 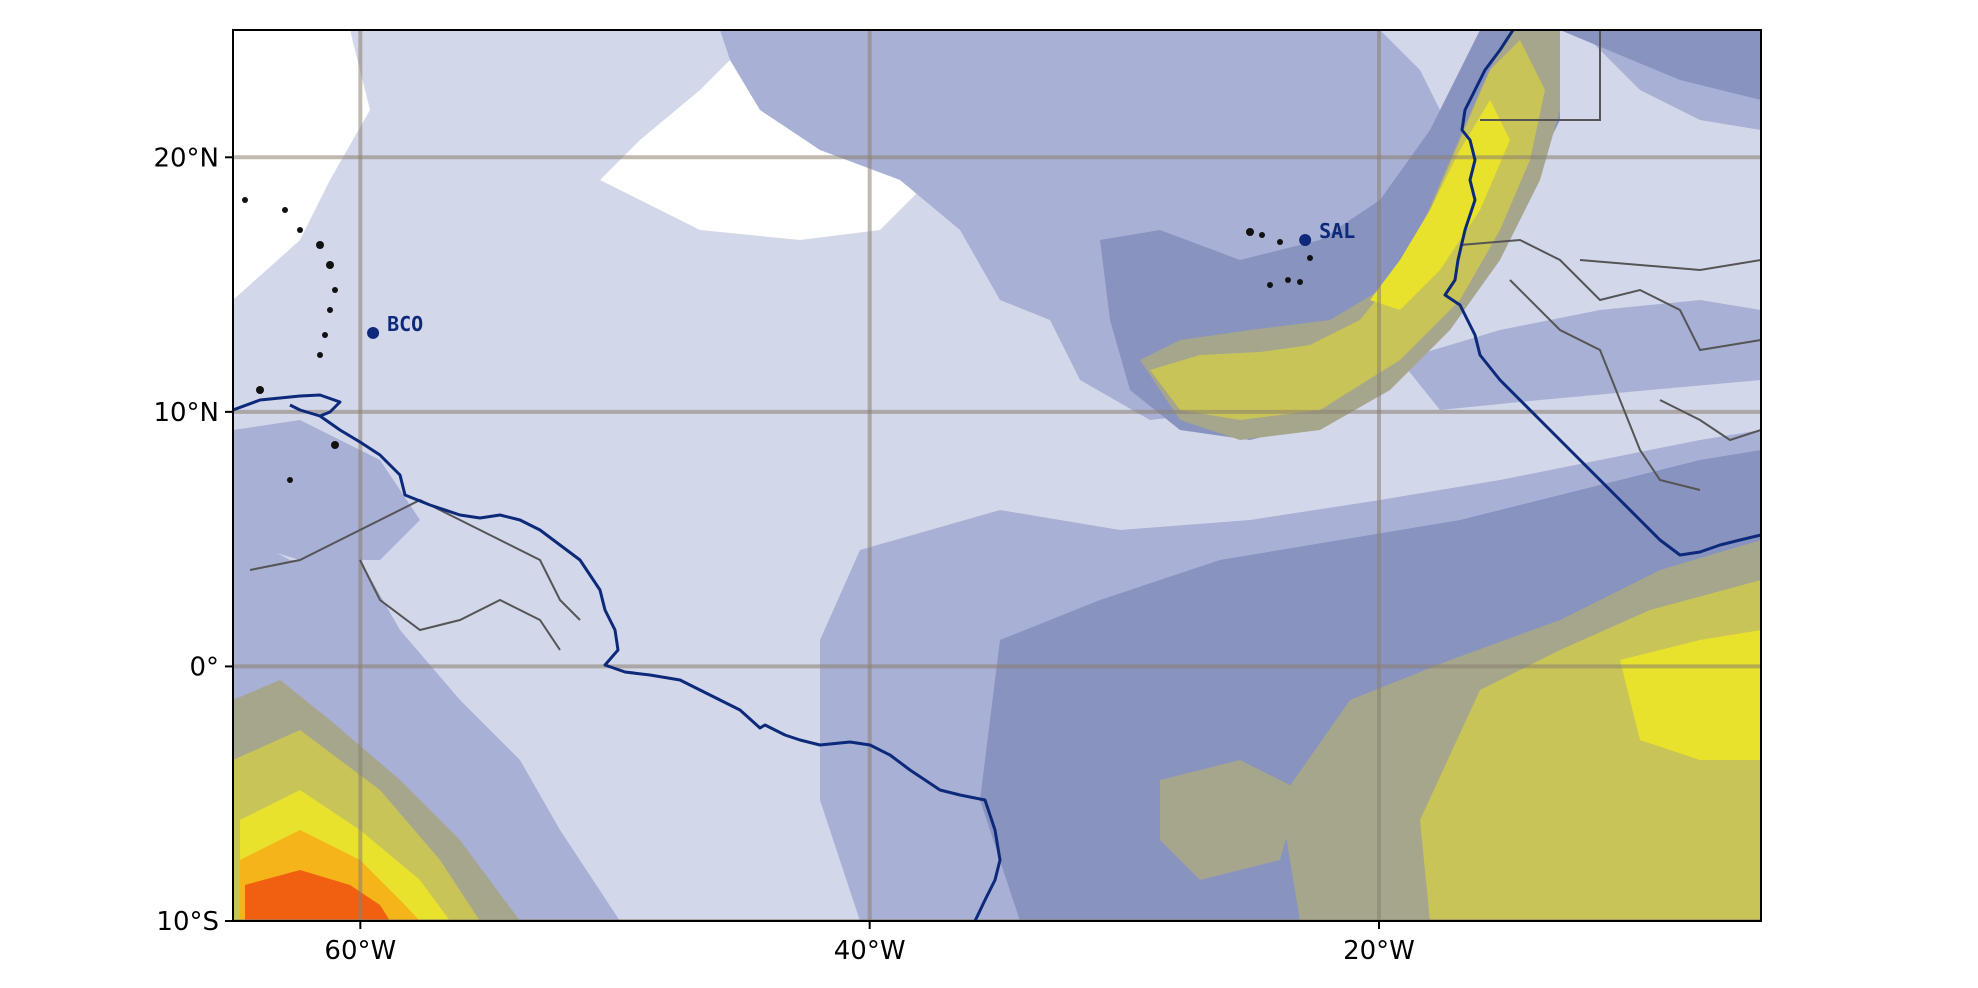 I want to click on station-label-sal: SAL, so click(x=1337, y=231).